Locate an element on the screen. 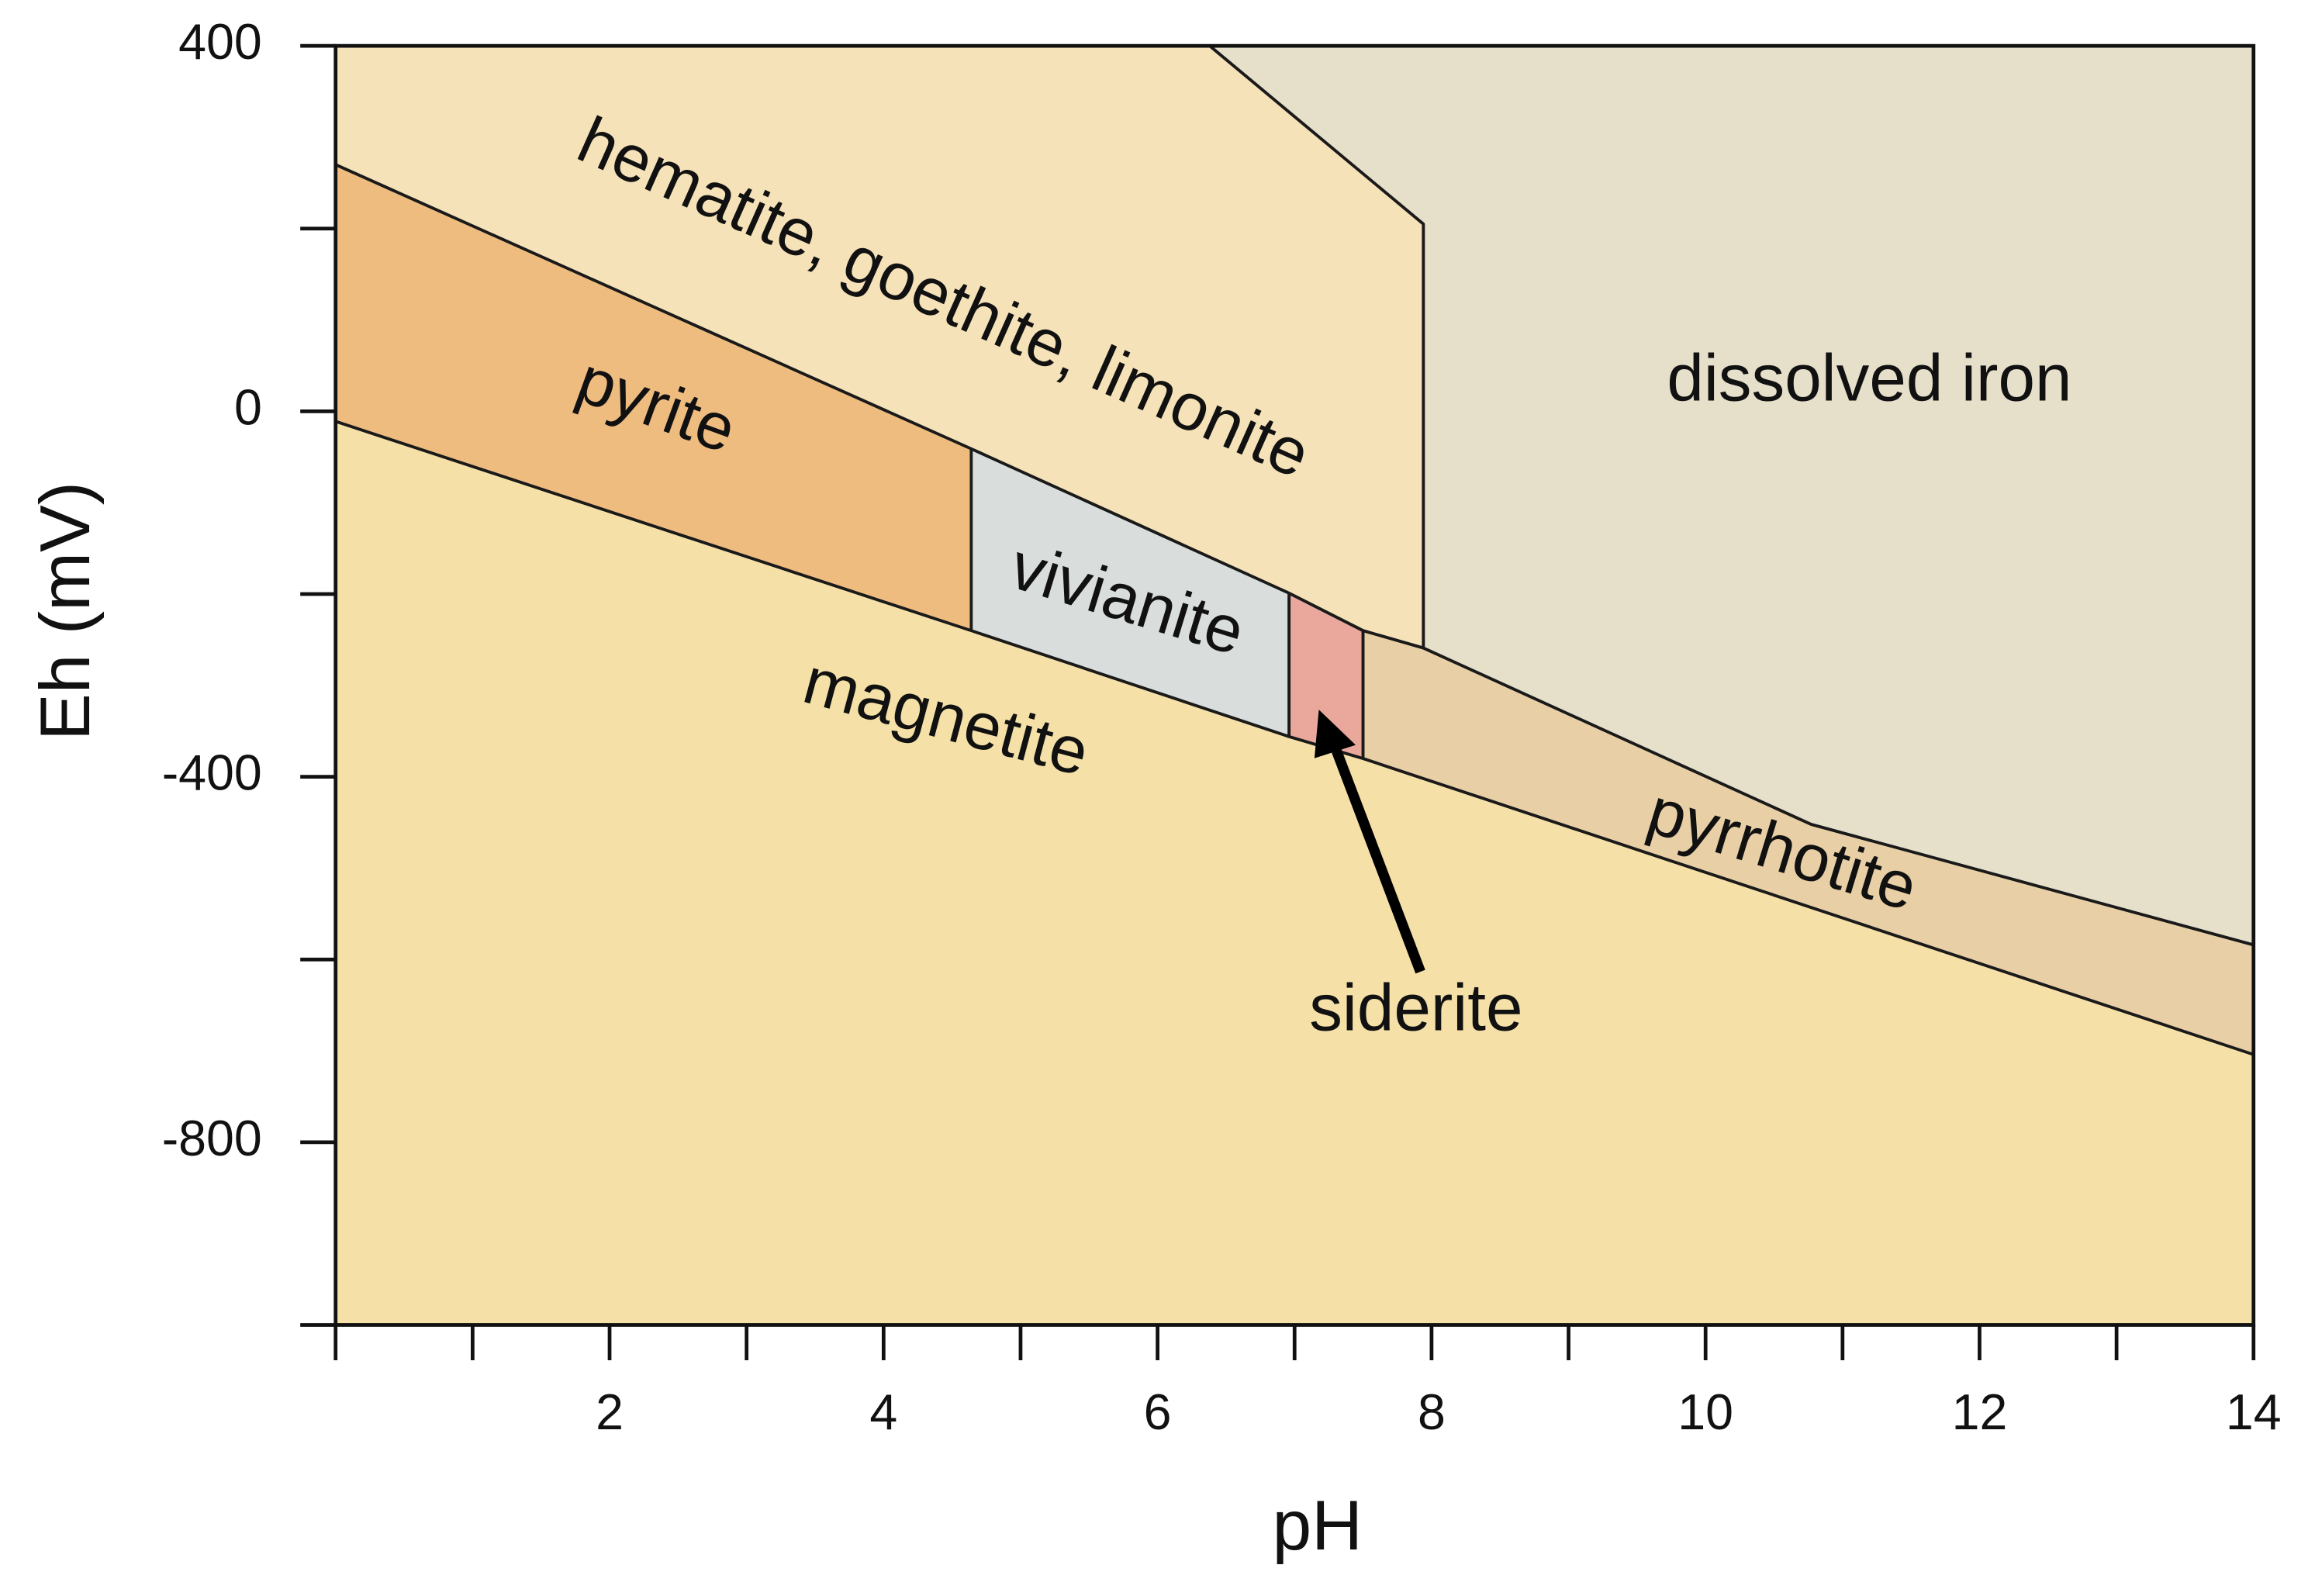 The width and height of the screenshot is (2308, 1596). x-tick-label: 12 is located at coordinates (1980, 1412).